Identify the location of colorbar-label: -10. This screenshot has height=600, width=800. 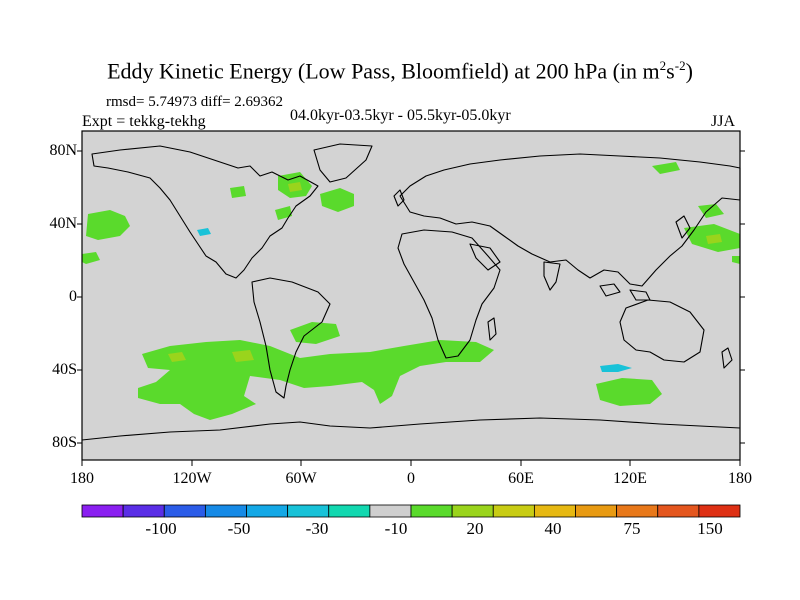
(396, 528).